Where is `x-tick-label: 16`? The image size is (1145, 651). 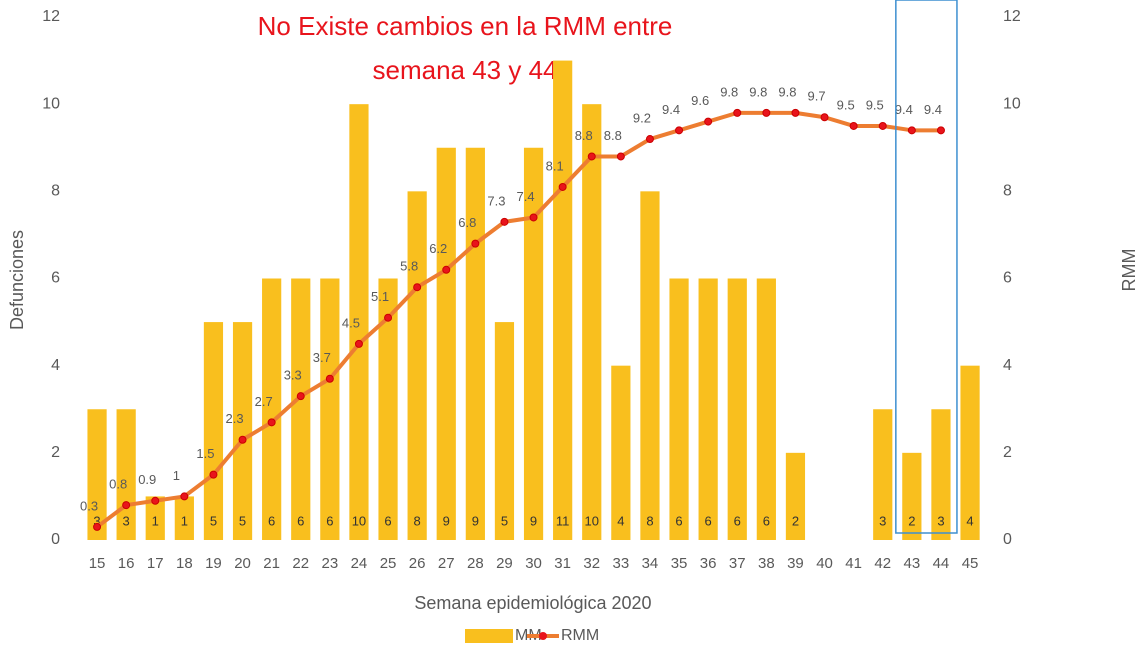 x-tick-label: 16 is located at coordinates (126, 563).